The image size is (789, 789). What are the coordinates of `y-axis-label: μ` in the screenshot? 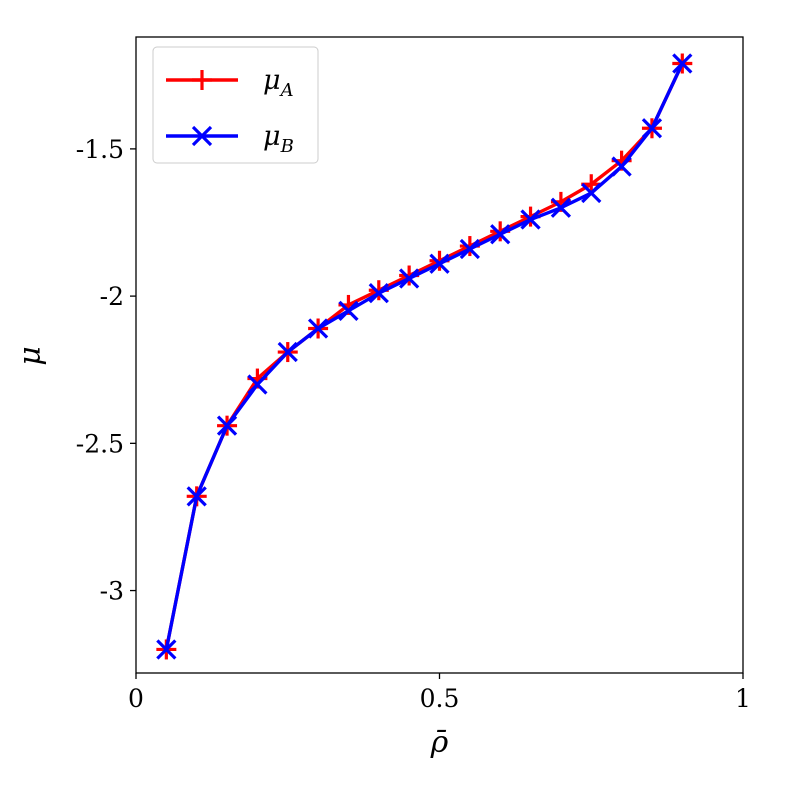 It's located at (30, 356).